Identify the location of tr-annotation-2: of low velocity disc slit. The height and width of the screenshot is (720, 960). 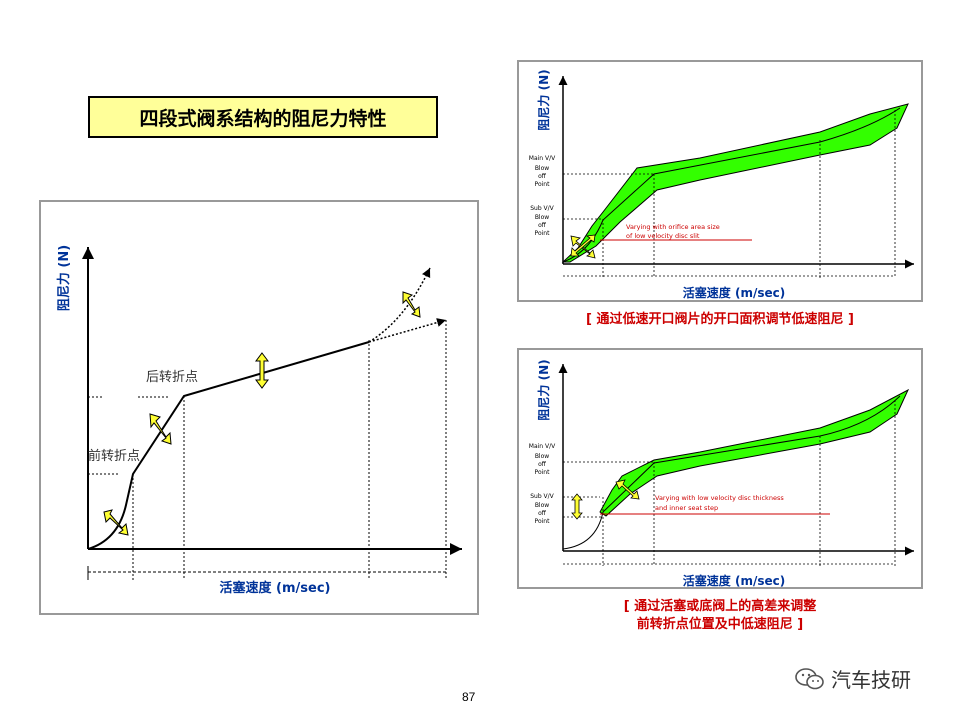
(663, 236).